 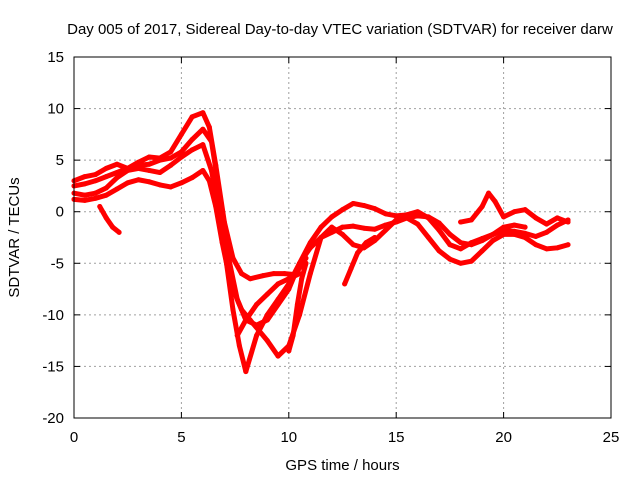 I want to click on y-tick-label: 5, so click(x=60, y=160).